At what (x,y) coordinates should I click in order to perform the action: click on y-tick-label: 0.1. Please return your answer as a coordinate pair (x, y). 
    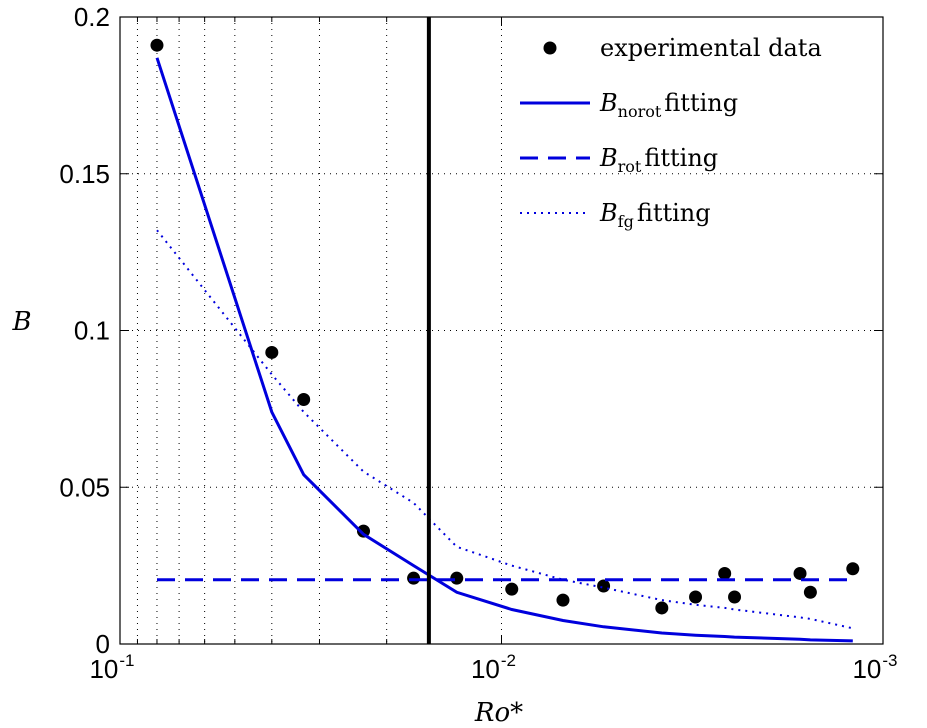
    Looking at the image, I should click on (92, 331).